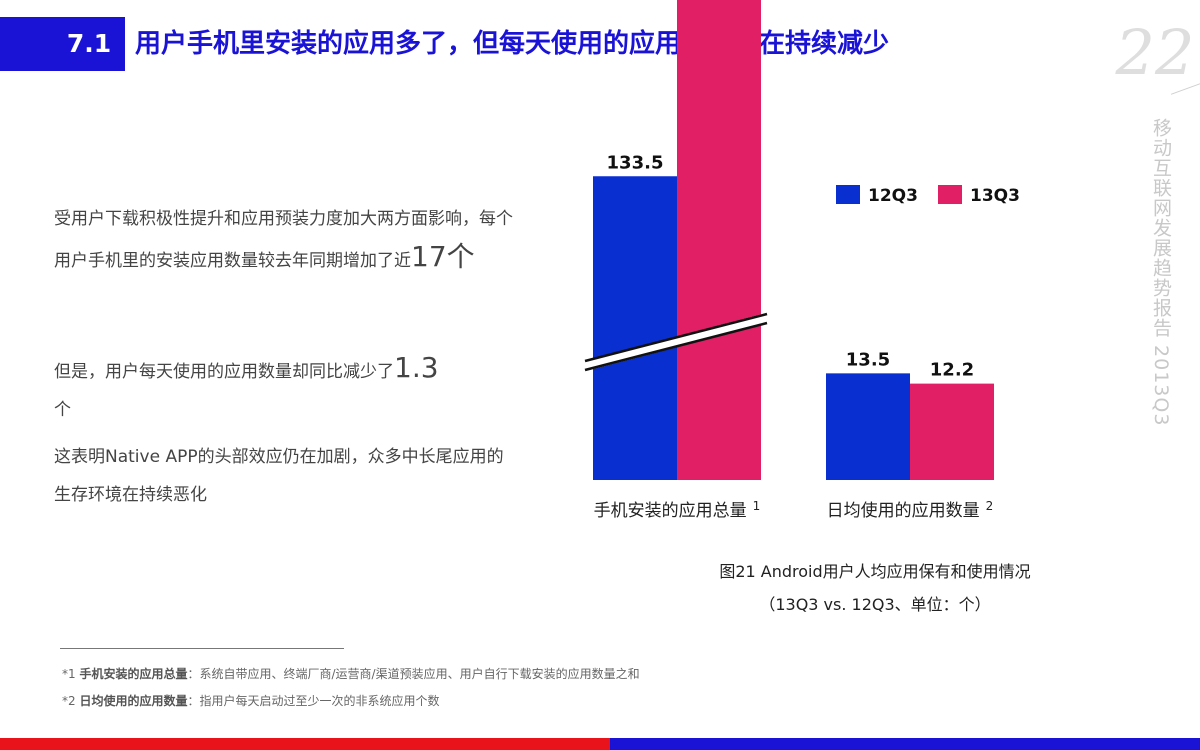  I want to click on section-header-bar, so click(62, 44).